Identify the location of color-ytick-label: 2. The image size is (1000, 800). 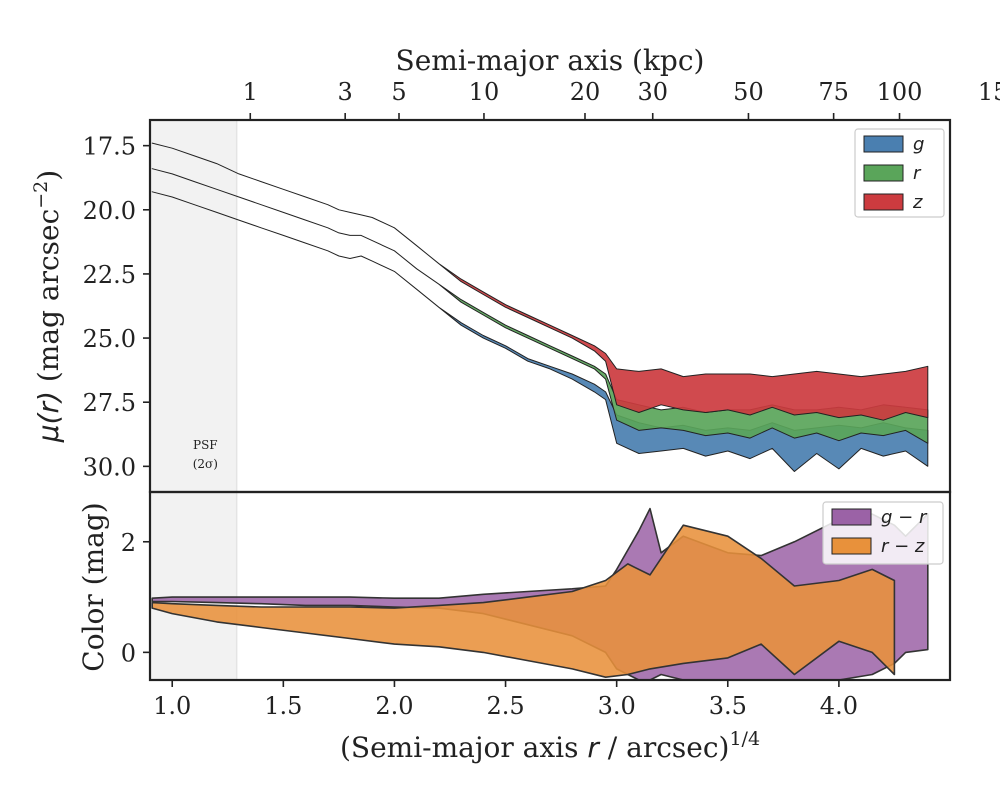
(128, 543).